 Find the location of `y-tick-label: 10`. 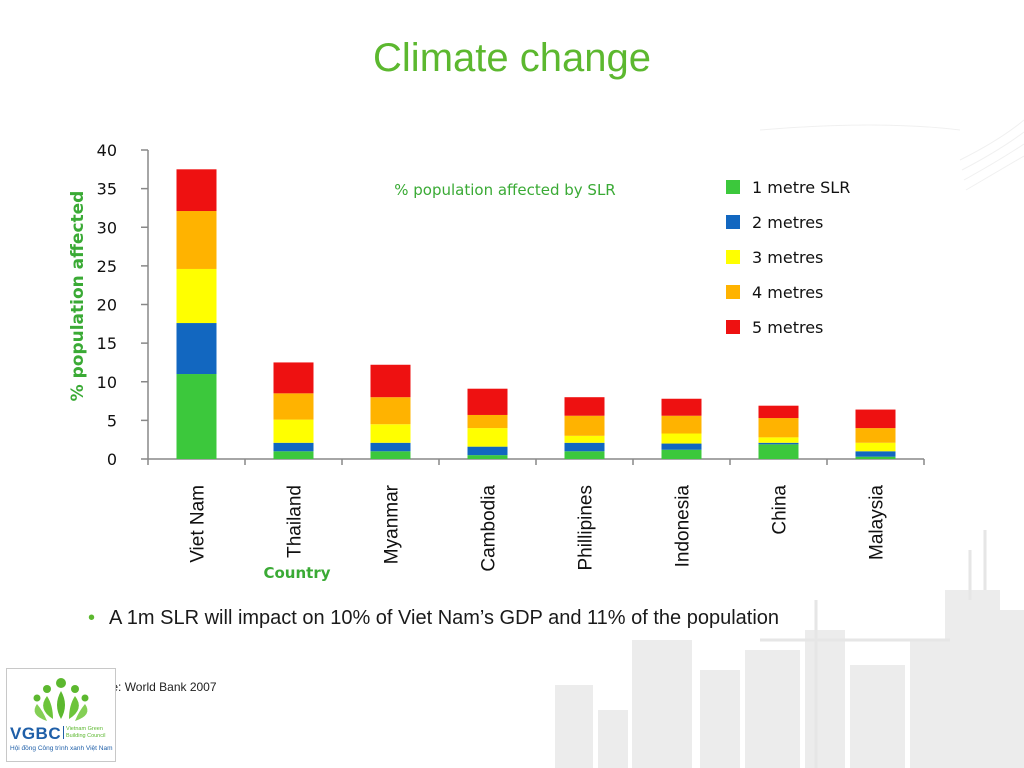

y-tick-label: 10 is located at coordinates (107, 382).